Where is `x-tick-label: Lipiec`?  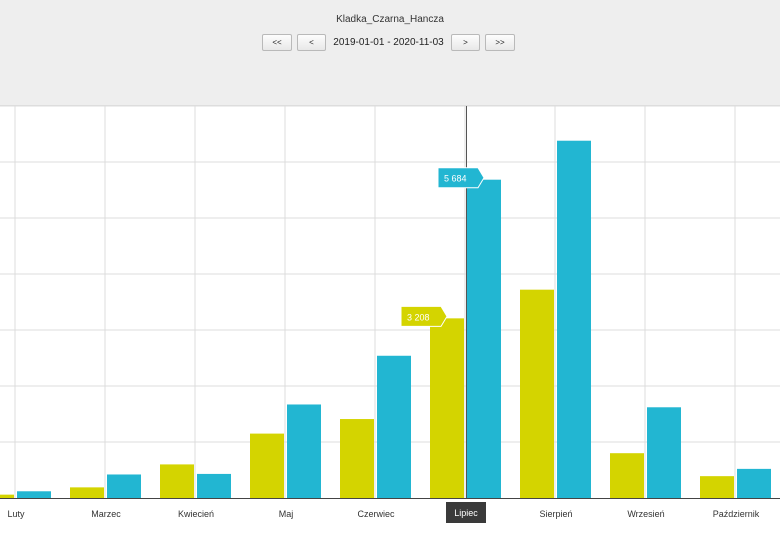 x-tick-label: Lipiec is located at coordinates (466, 513).